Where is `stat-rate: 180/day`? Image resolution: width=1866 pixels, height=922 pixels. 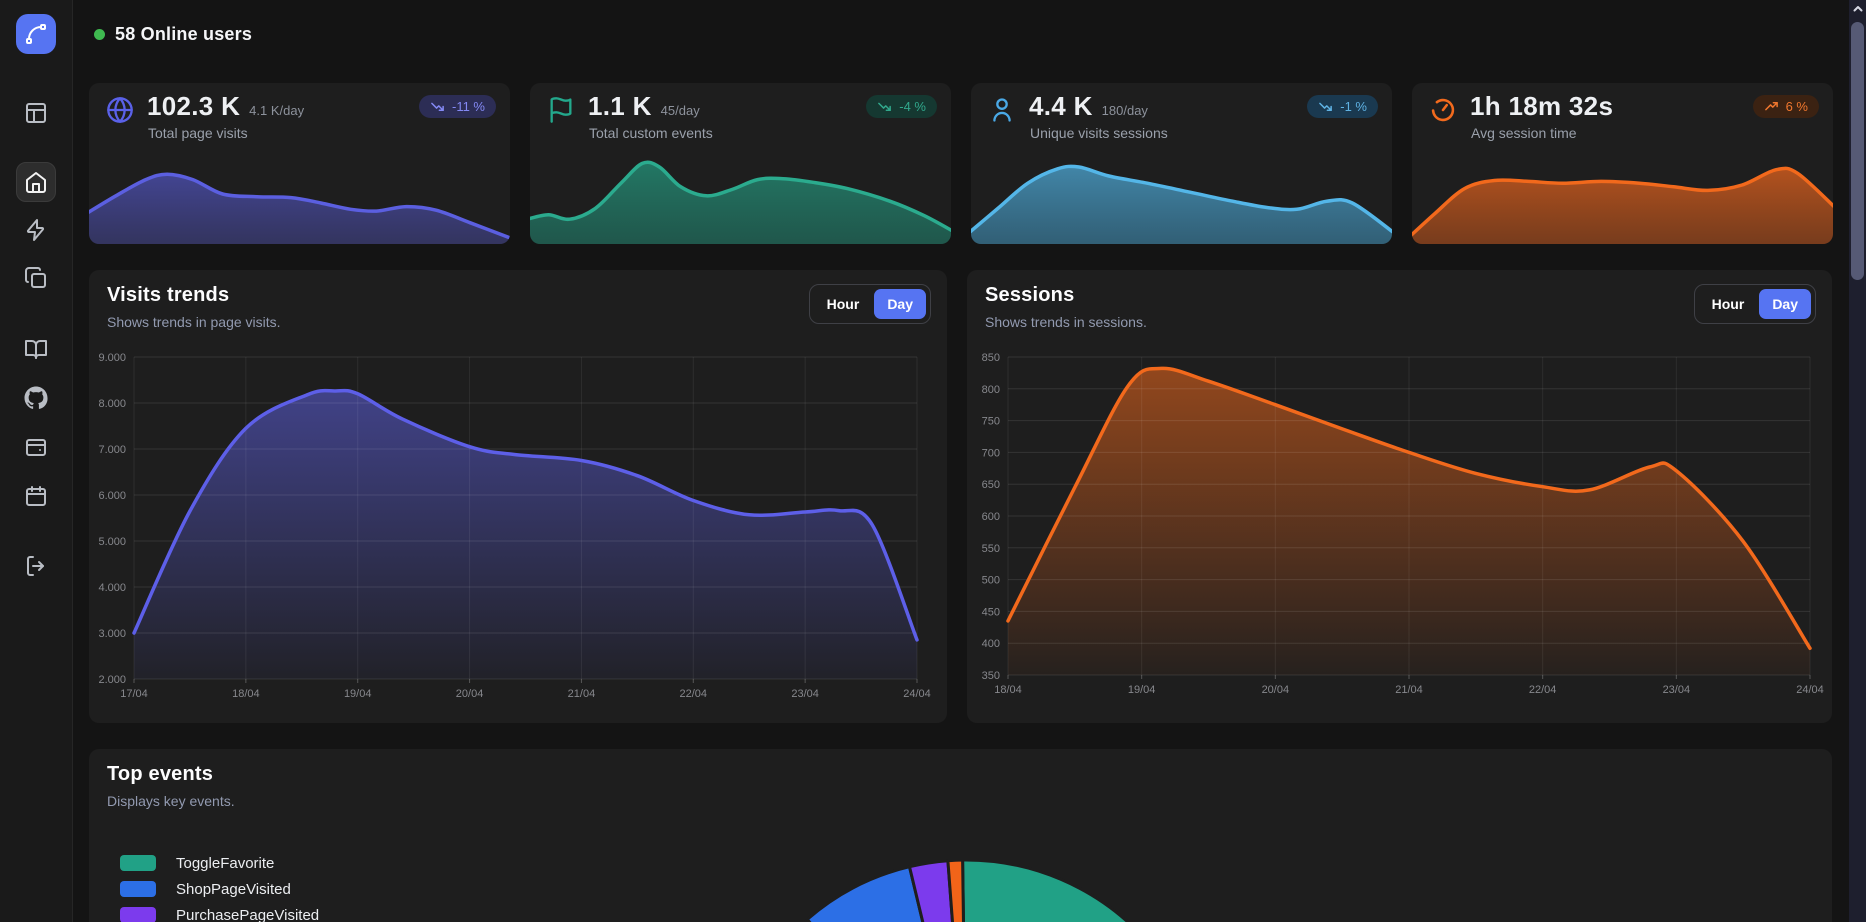
stat-rate: 180/day is located at coordinates (1124, 110).